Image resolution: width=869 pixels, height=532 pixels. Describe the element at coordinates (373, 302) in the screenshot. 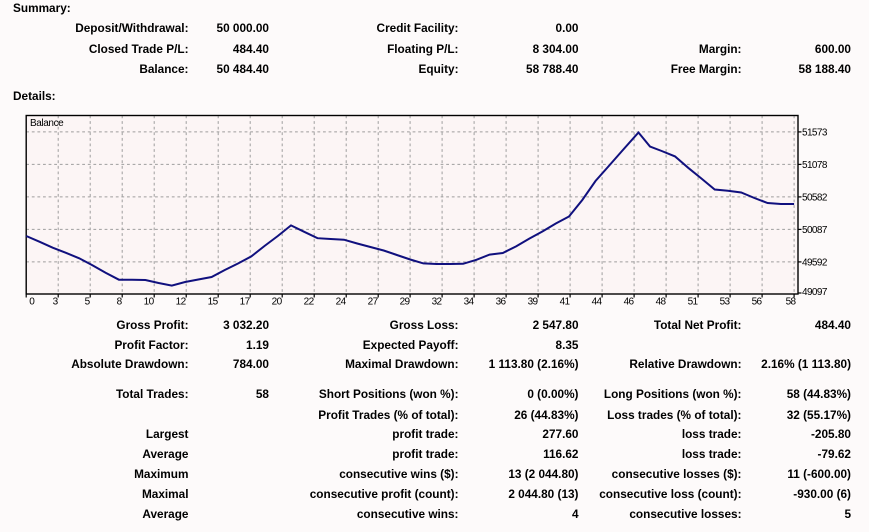

I see `svg-text: 27` at that location.